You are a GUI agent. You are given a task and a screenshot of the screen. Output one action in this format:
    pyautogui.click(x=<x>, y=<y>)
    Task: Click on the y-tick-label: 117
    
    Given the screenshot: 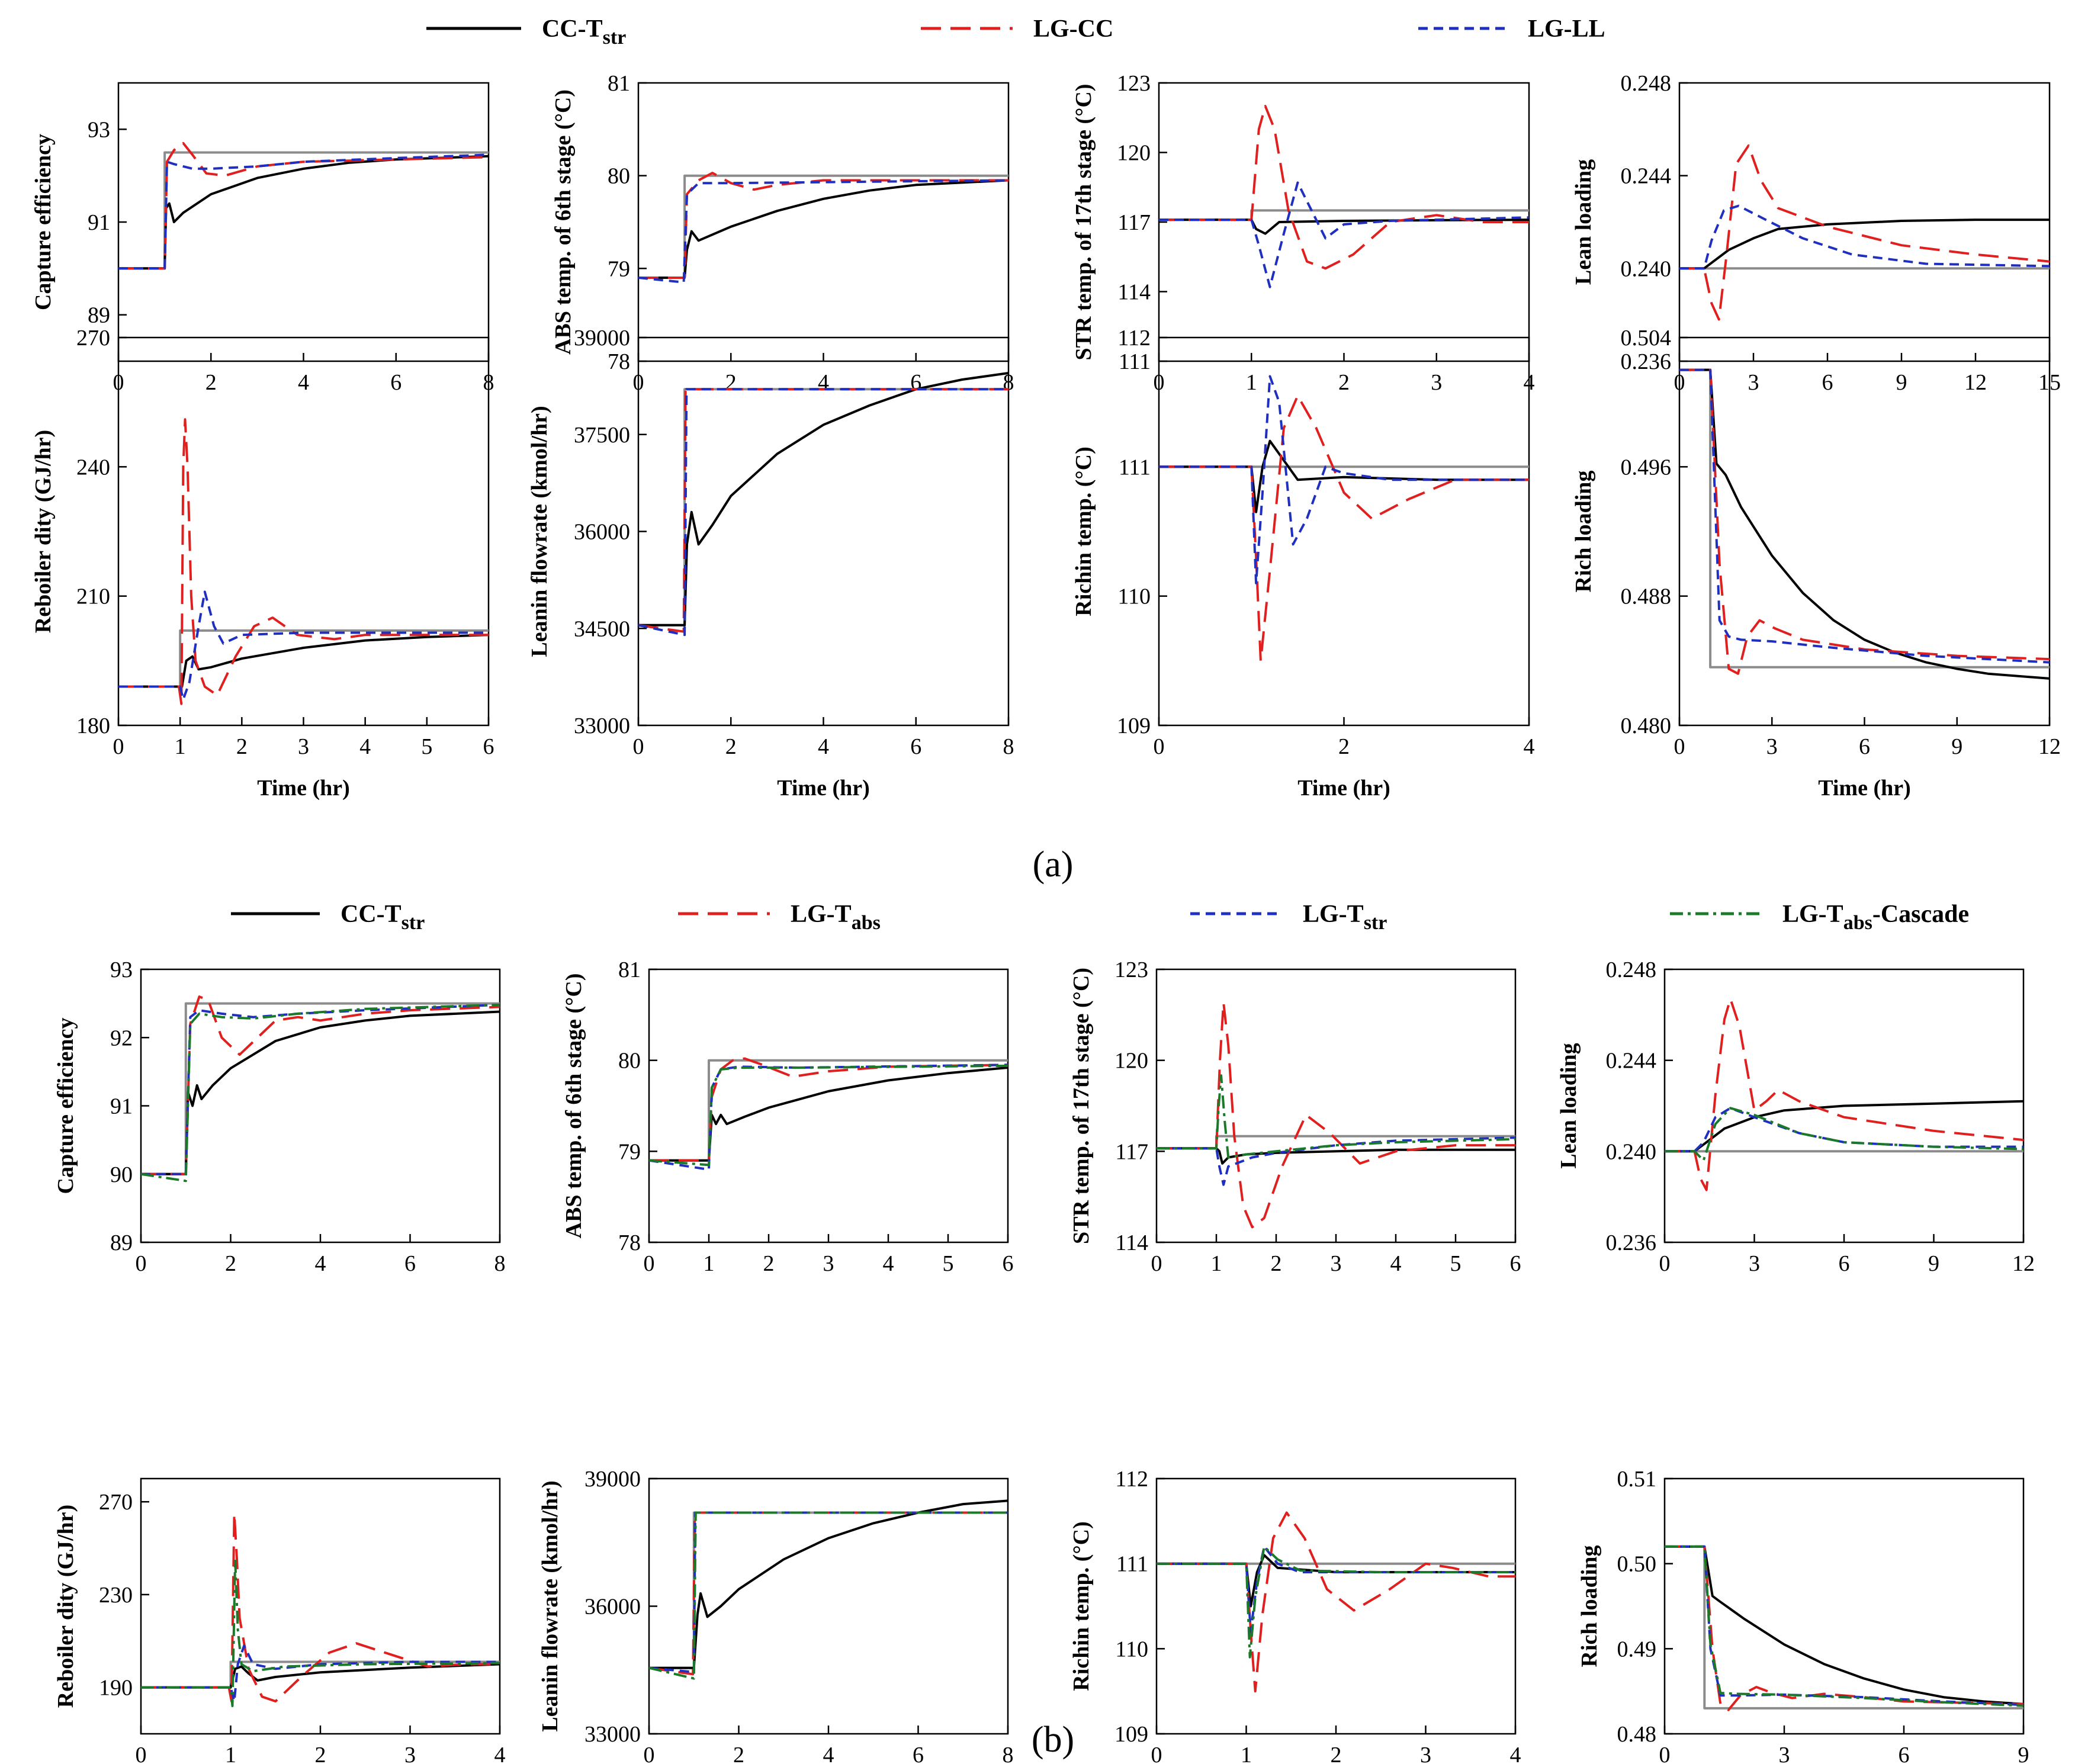 What is the action you would take?
    pyautogui.click(x=1134, y=222)
    